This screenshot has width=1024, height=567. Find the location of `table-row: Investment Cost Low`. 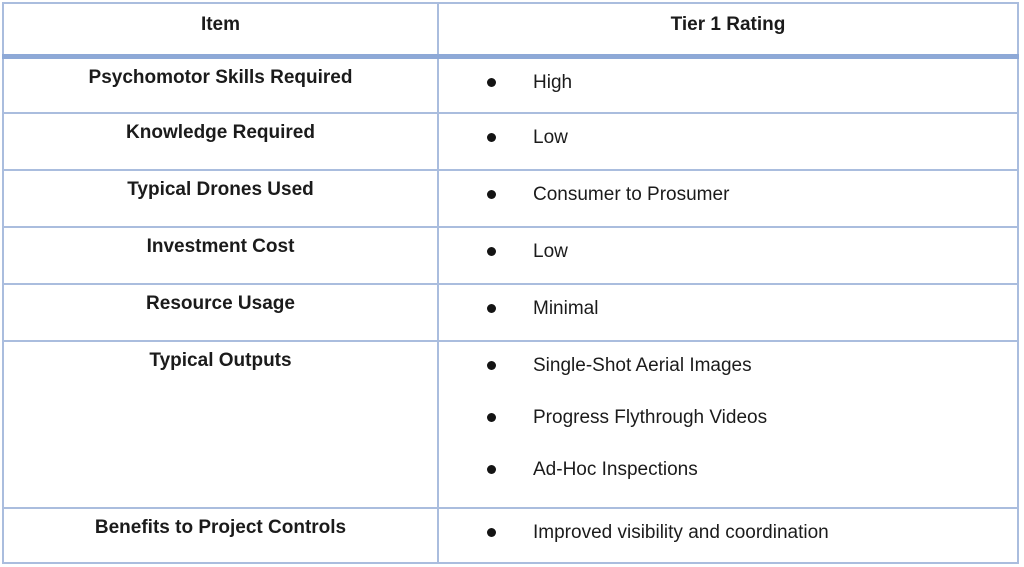

table-row: Investment Cost Low is located at coordinates (510, 255).